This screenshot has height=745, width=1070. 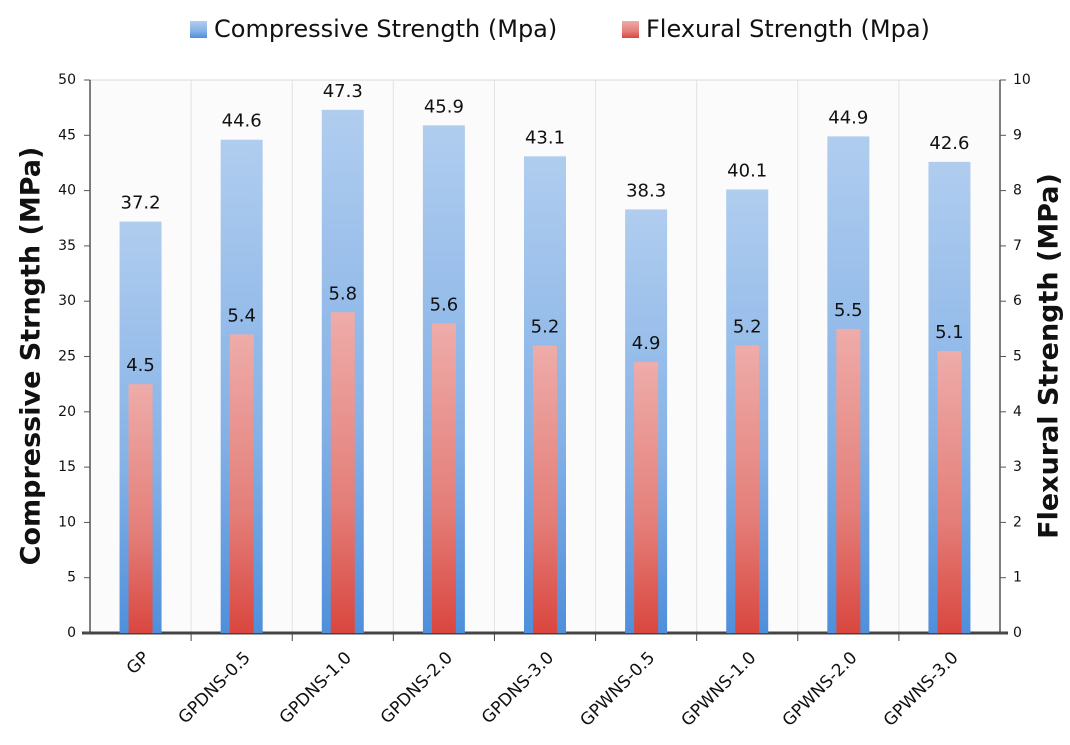 I want to click on value-label: 5.6, so click(x=444, y=304).